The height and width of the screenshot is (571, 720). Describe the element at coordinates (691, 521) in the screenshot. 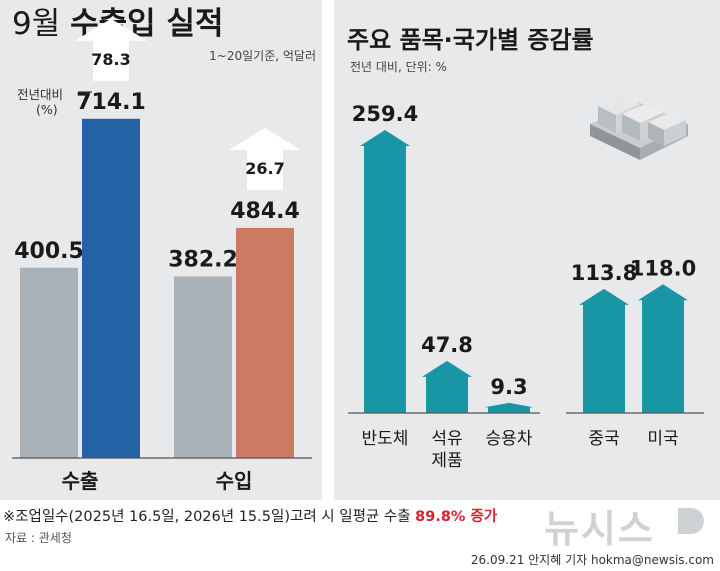

I see `logo-mark-icon` at that location.